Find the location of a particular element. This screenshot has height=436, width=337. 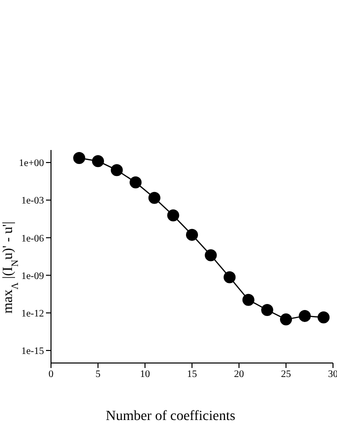

y-tick-label: 1e-12 is located at coordinates (32, 314).